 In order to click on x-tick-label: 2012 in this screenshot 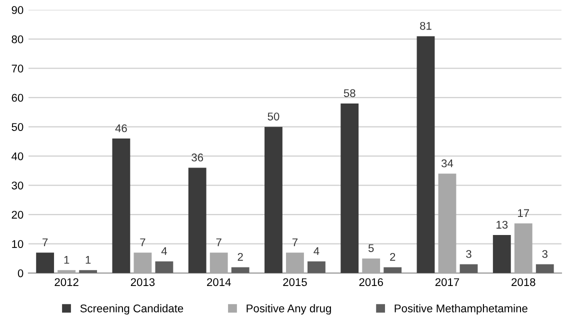, I will do `click(66, 282)`.